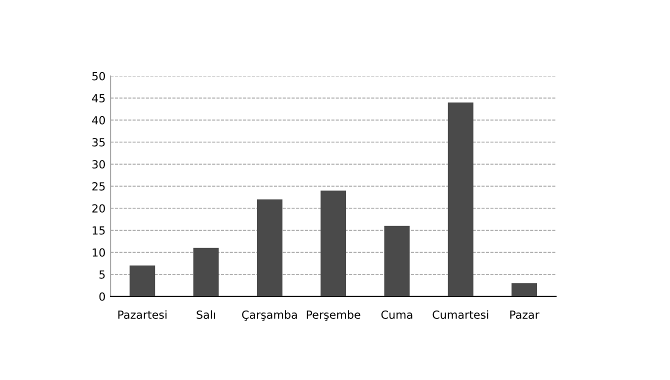  Describe the element at coordinates (98, 186) in the screenshot. I see `y-tick-label: 25` at that location.